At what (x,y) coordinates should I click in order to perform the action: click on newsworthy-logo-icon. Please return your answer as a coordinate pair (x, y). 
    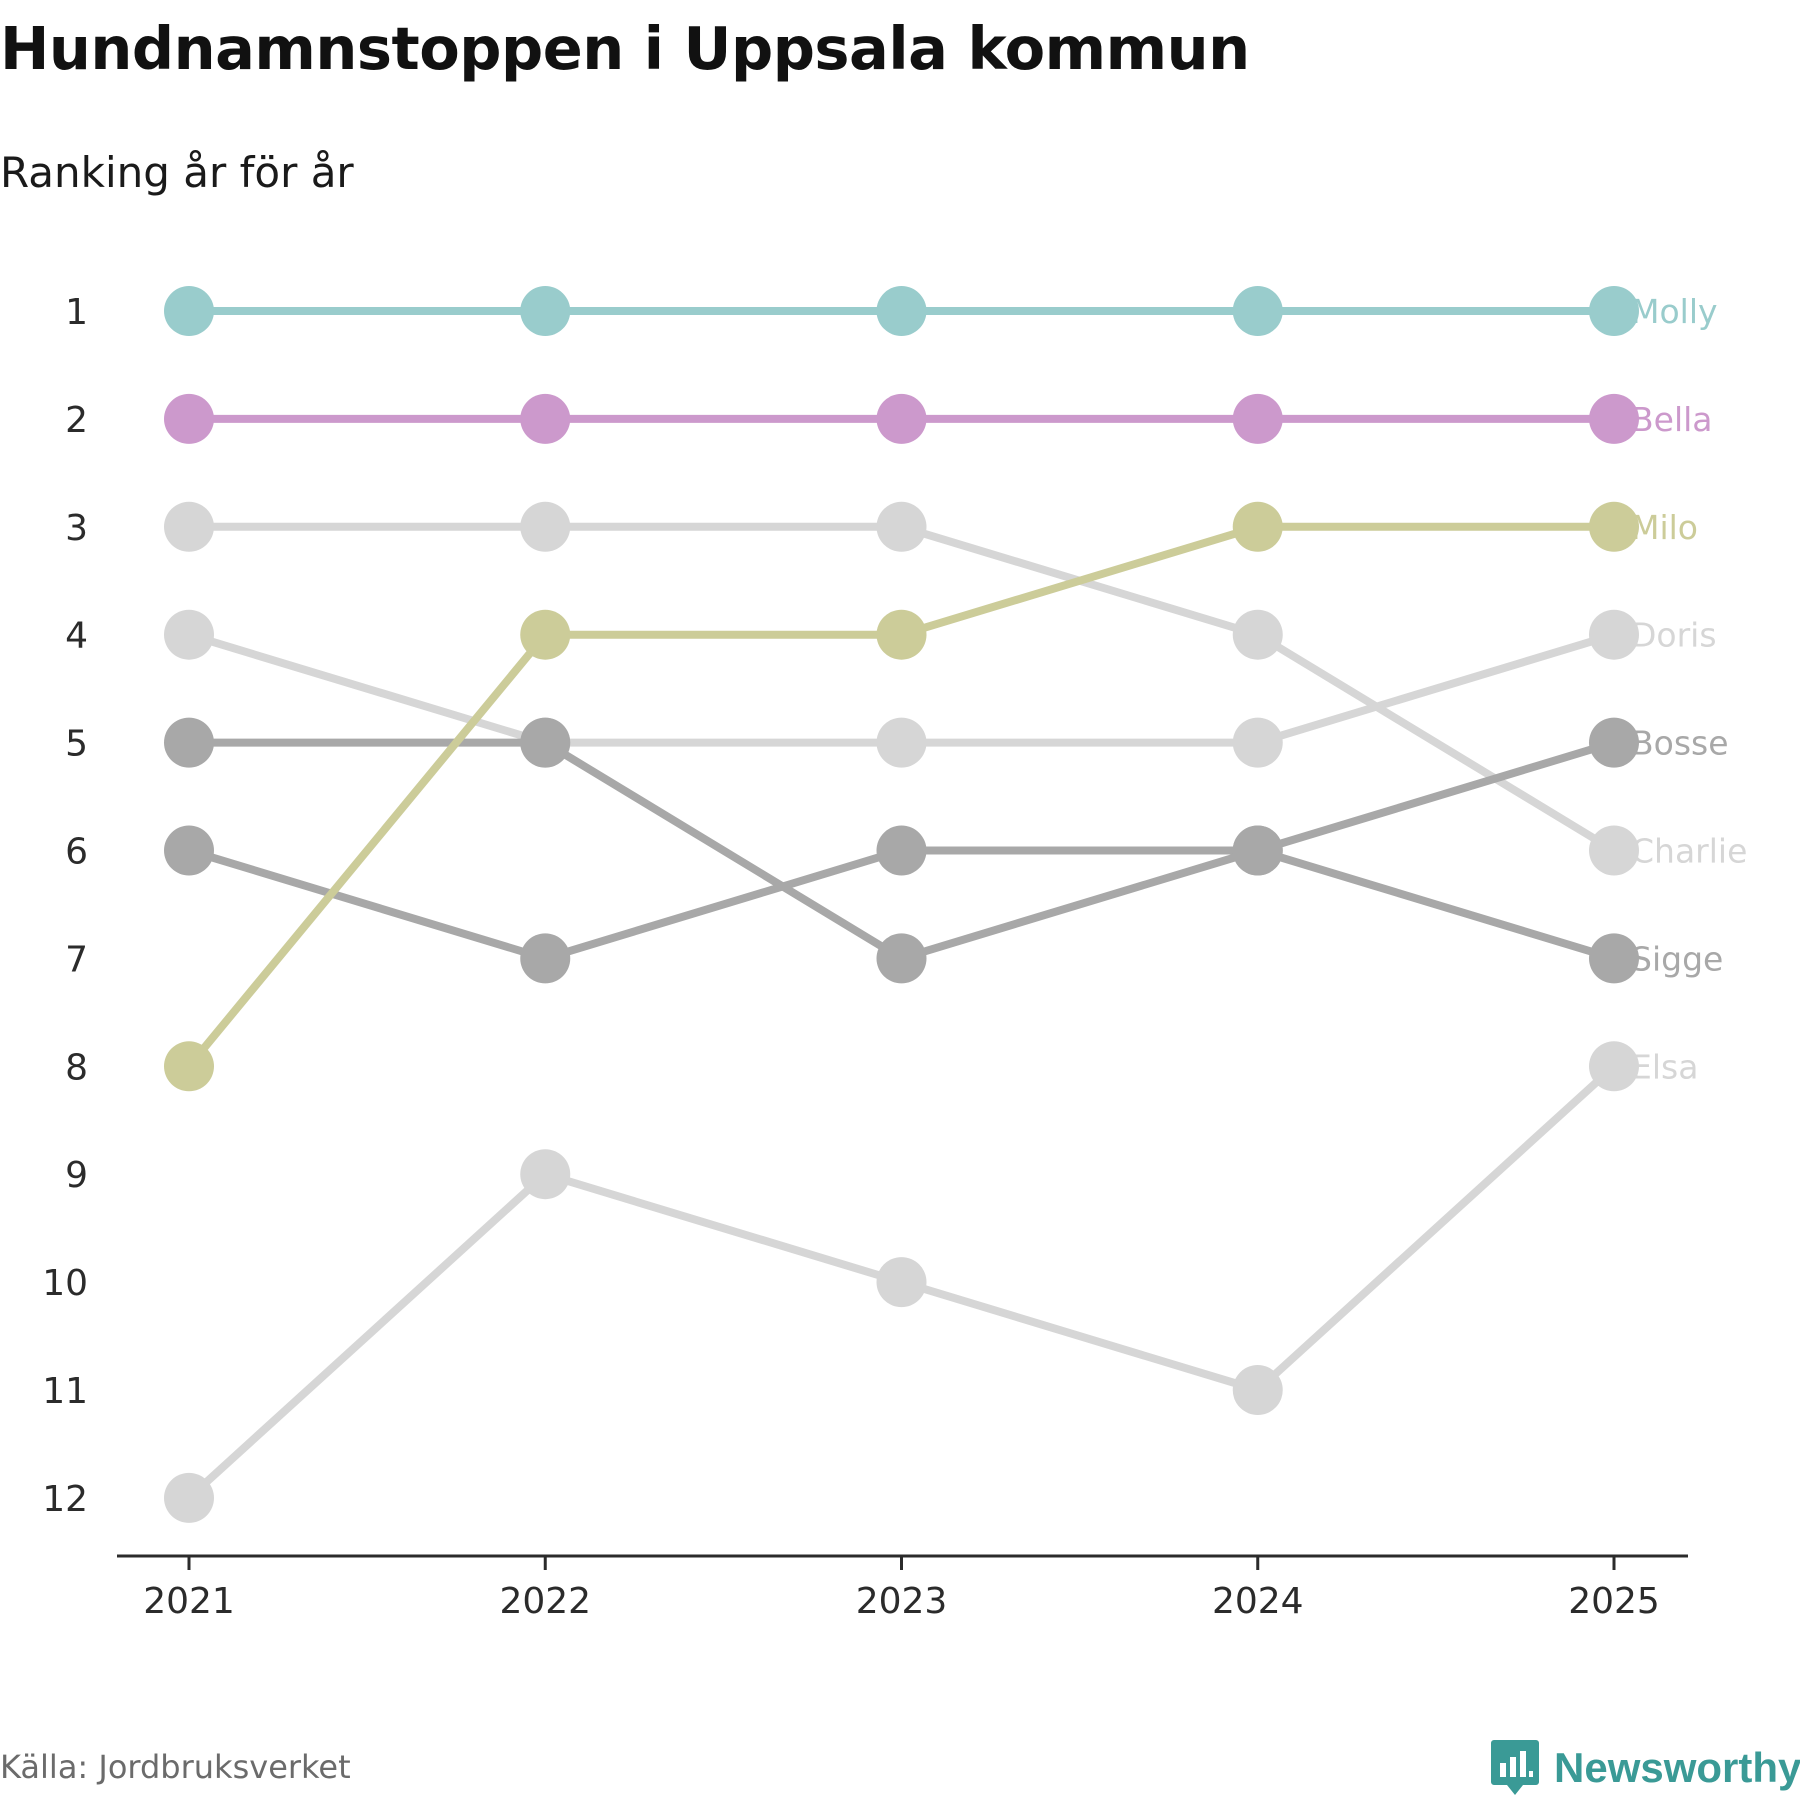
    Looking at the image, I should click on (1515, 1767).